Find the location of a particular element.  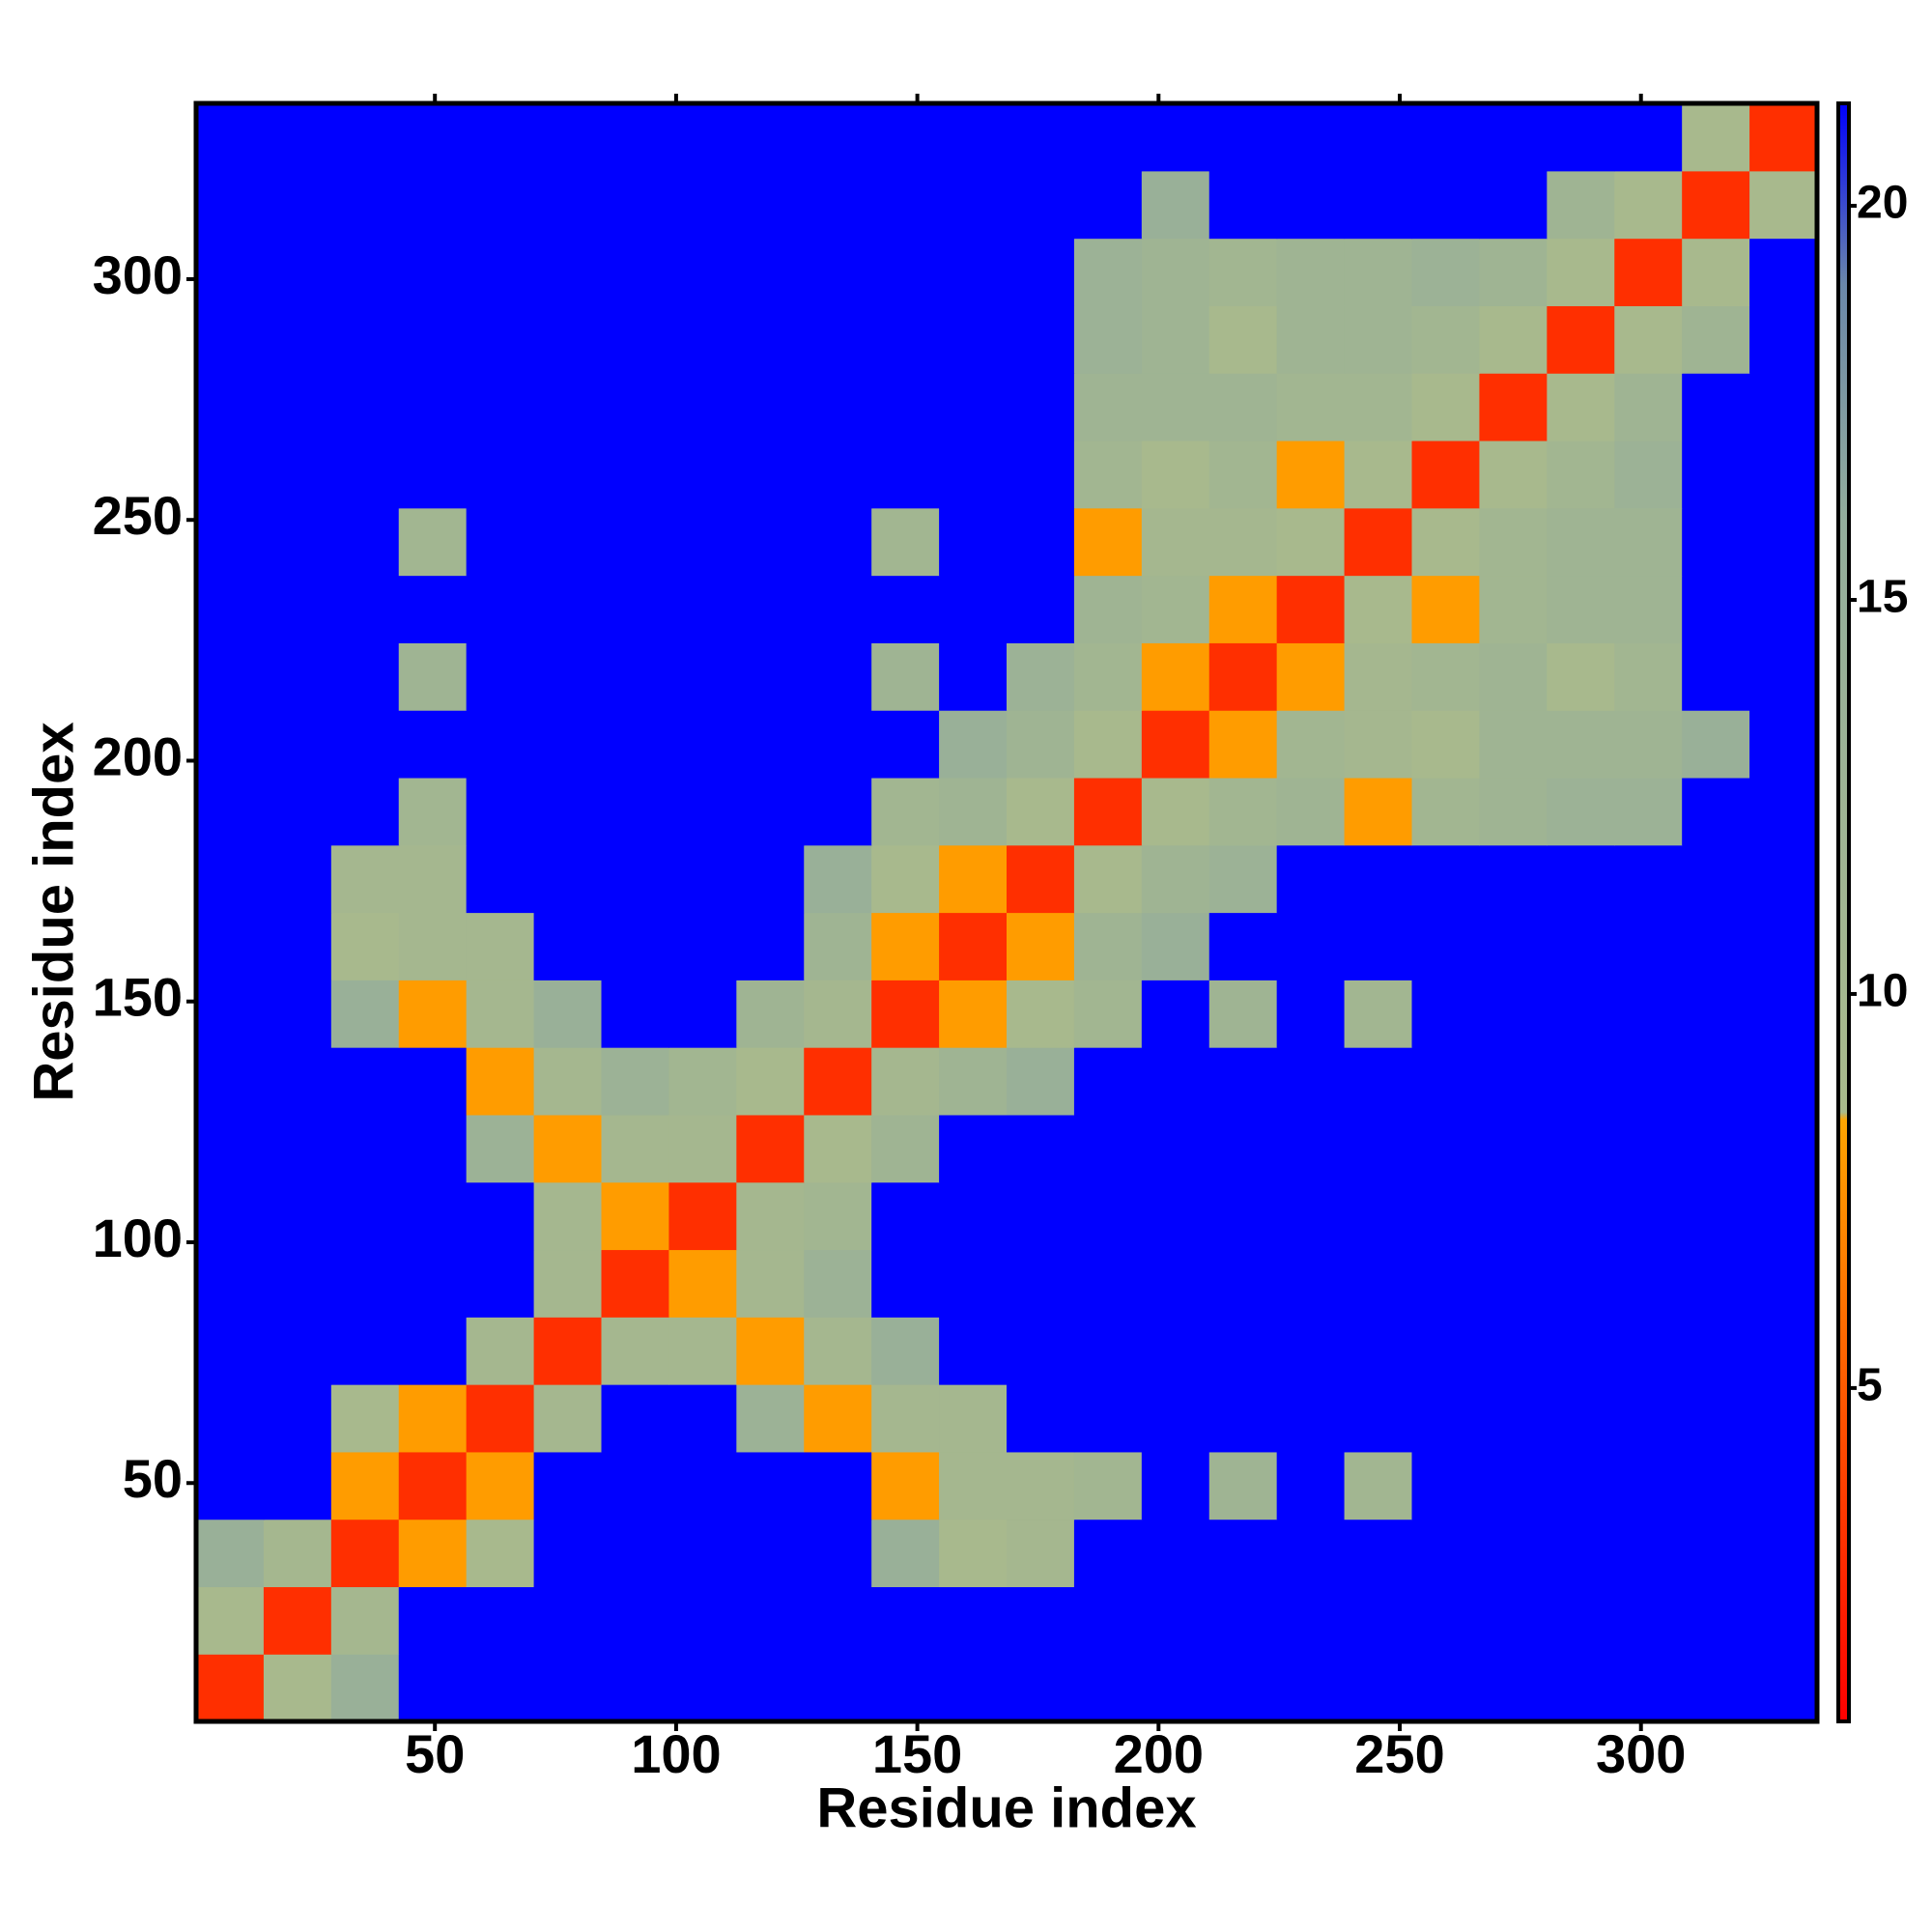

y-tick-label: 100 is located at coordinates (138, 1238).